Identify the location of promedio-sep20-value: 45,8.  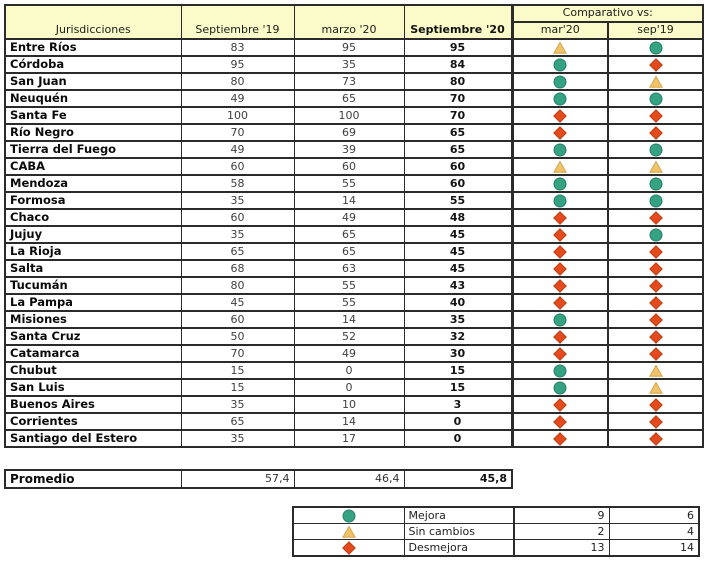
(458, 479).